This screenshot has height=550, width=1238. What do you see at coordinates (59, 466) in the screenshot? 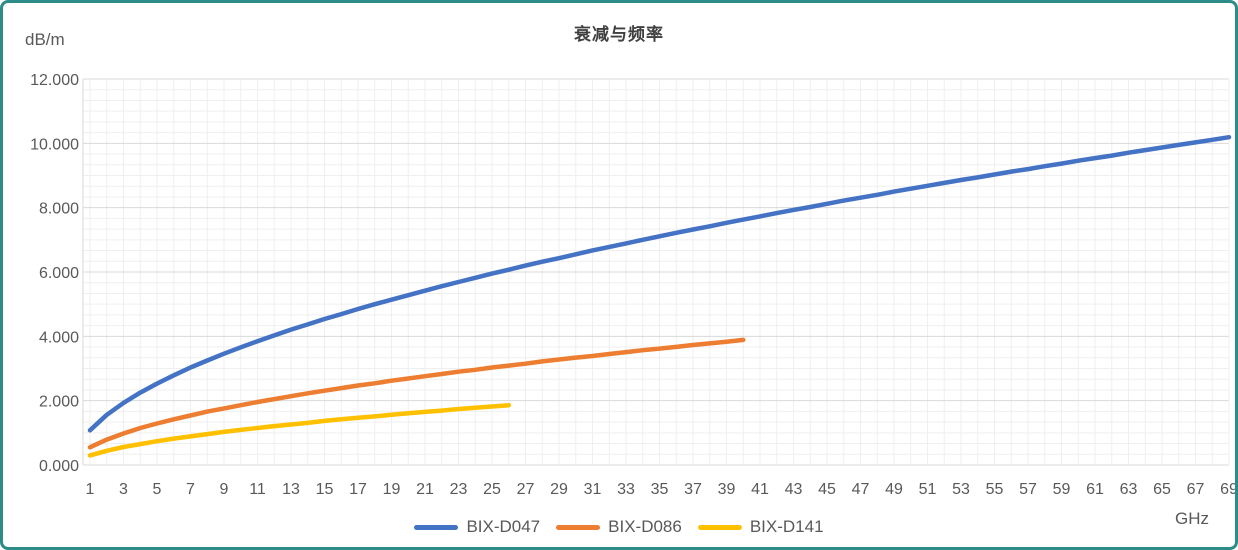
I see `y-tick-label: 0.000` at bounding box center [59, 466].